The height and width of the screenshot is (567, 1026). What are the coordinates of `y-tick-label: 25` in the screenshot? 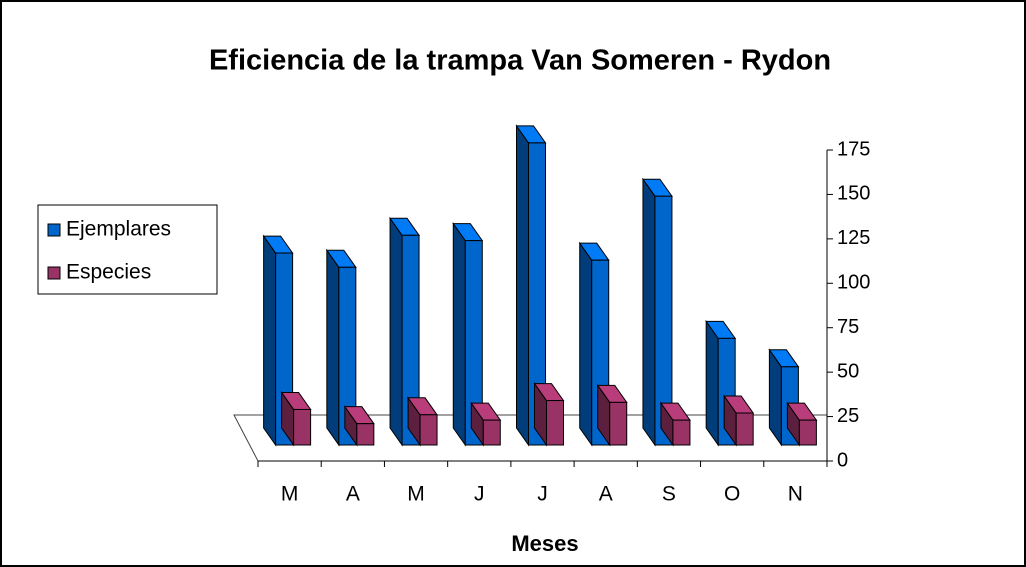 It's located at (848, 416).